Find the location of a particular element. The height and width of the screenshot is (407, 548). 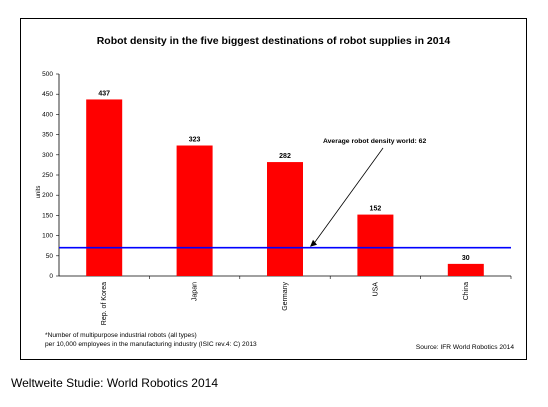

x-tick-label: Rep. of Korea is located at coordinates (104, 303).